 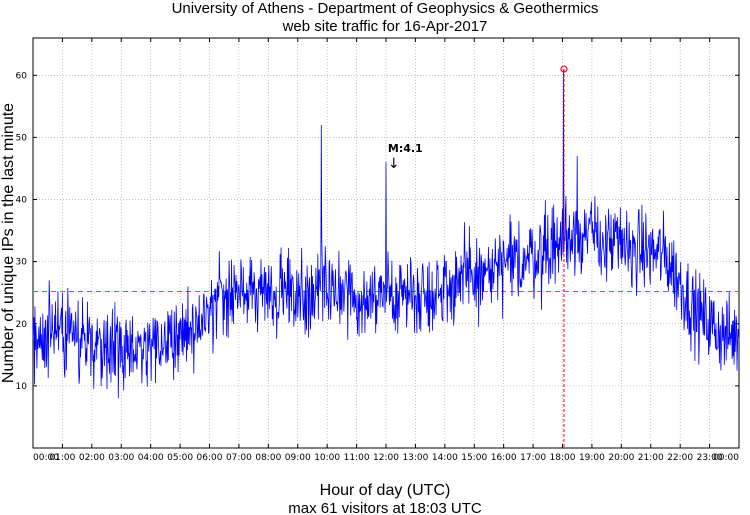 I want to click on x-tick-label: 22:00, so click(x=680, y=458).